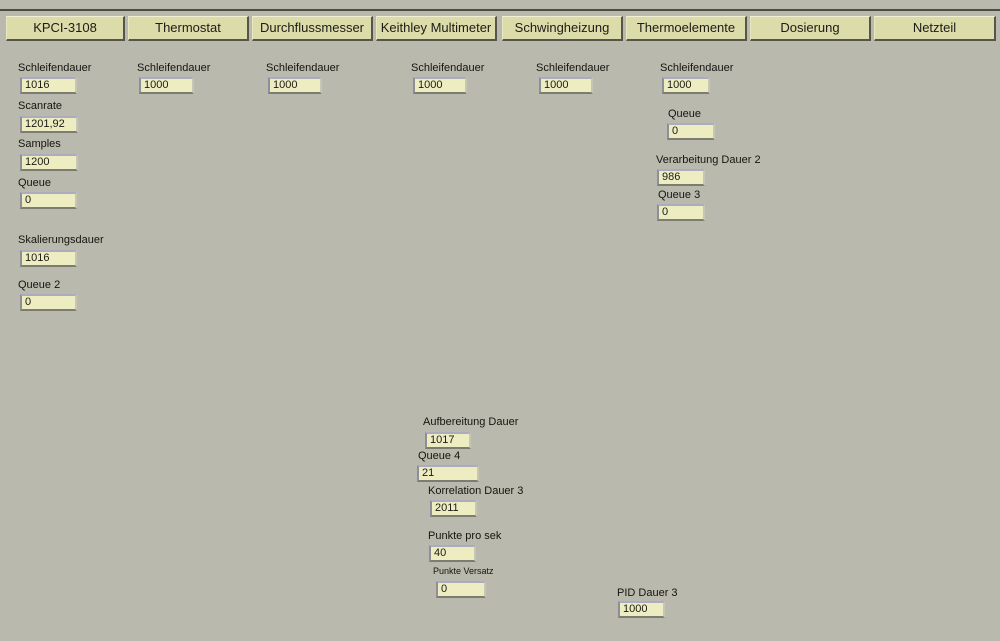  Describe the element at coordinates (465, 536) in the screenshot. I see `punkte-pro-sek-label: Punkte pro sek` at that location.